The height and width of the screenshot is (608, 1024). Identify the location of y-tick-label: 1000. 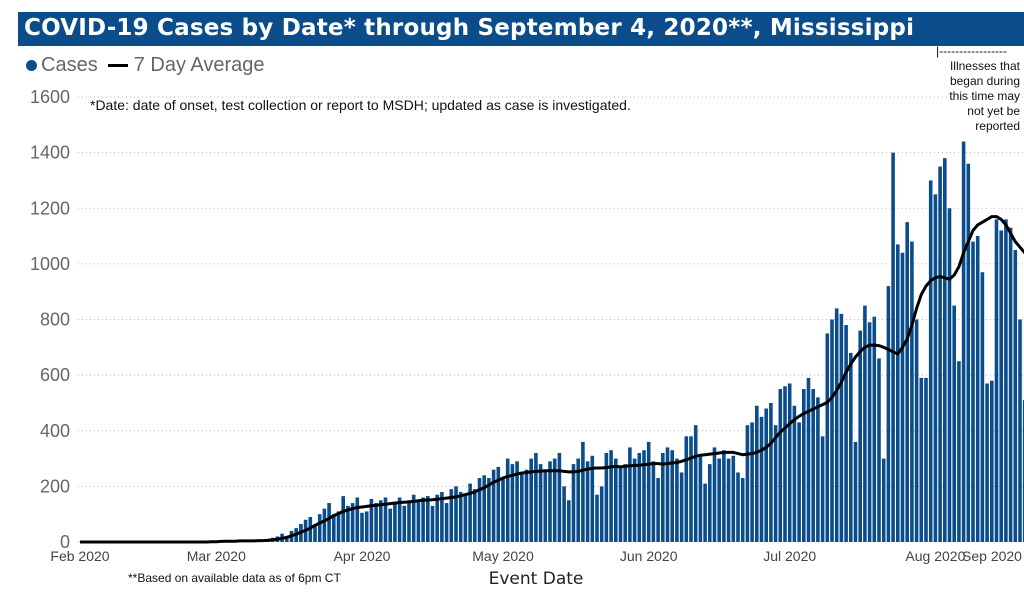
(50, 264).